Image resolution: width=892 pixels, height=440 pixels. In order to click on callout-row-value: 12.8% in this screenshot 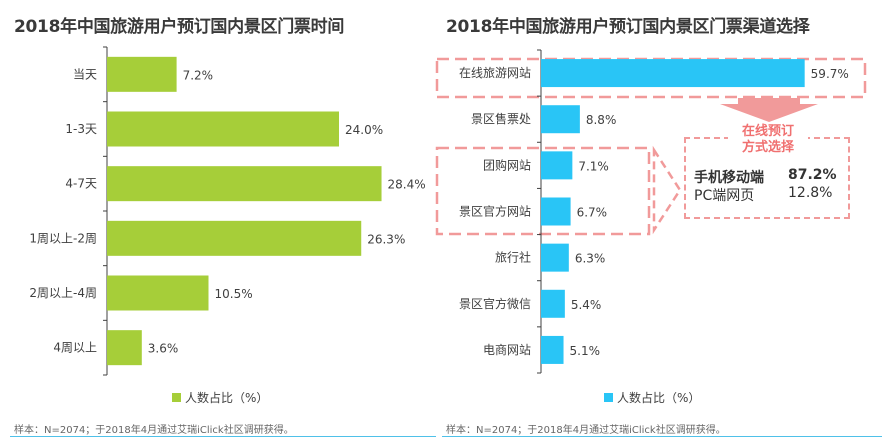, I will do `click(810, 193)`.